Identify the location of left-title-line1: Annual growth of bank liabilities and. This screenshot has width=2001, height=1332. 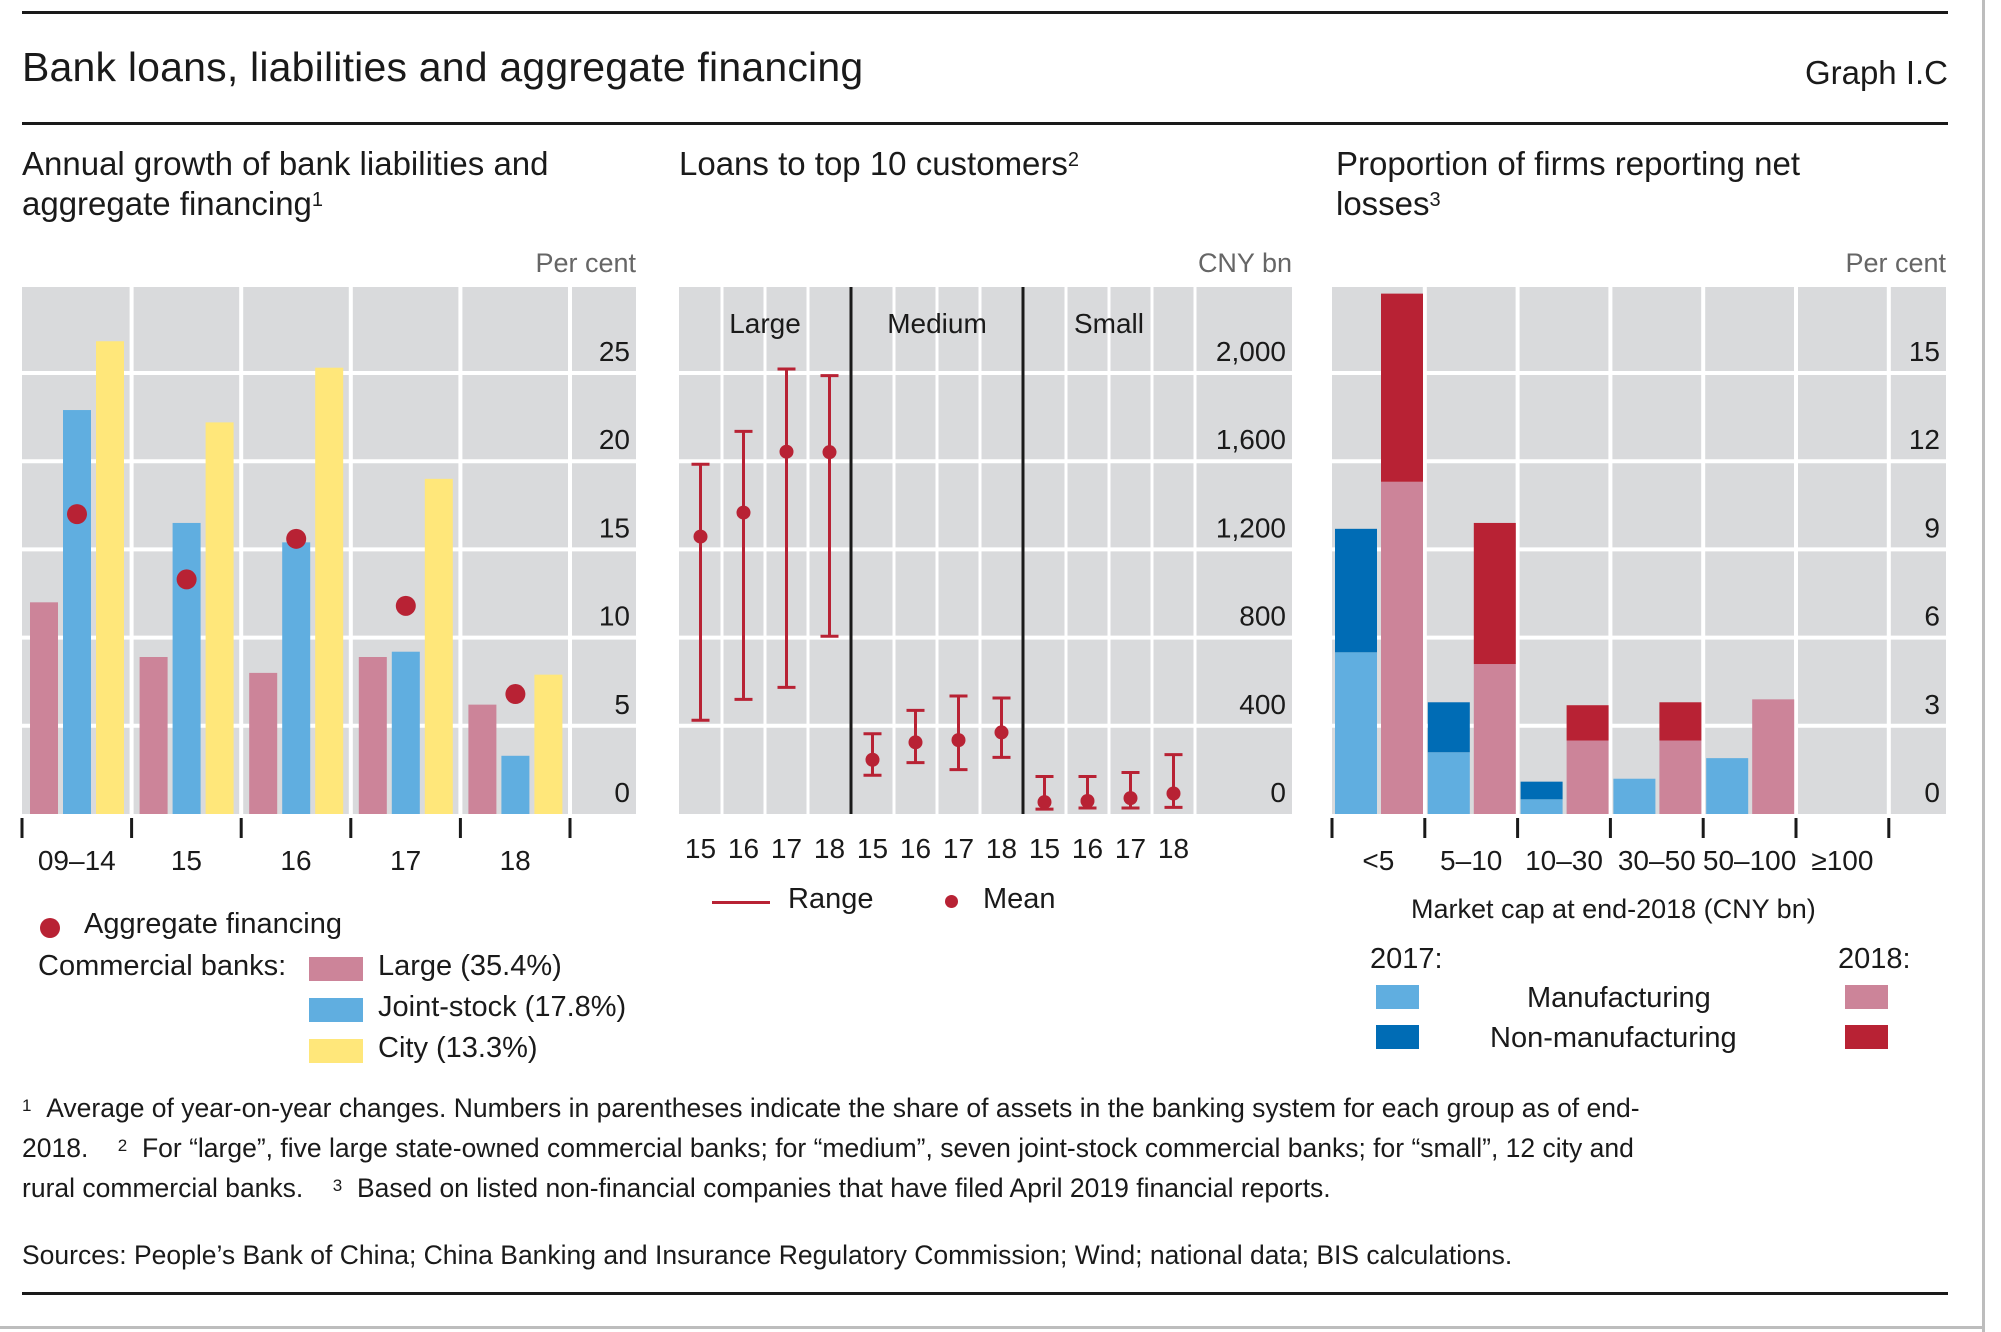
(285, 163).